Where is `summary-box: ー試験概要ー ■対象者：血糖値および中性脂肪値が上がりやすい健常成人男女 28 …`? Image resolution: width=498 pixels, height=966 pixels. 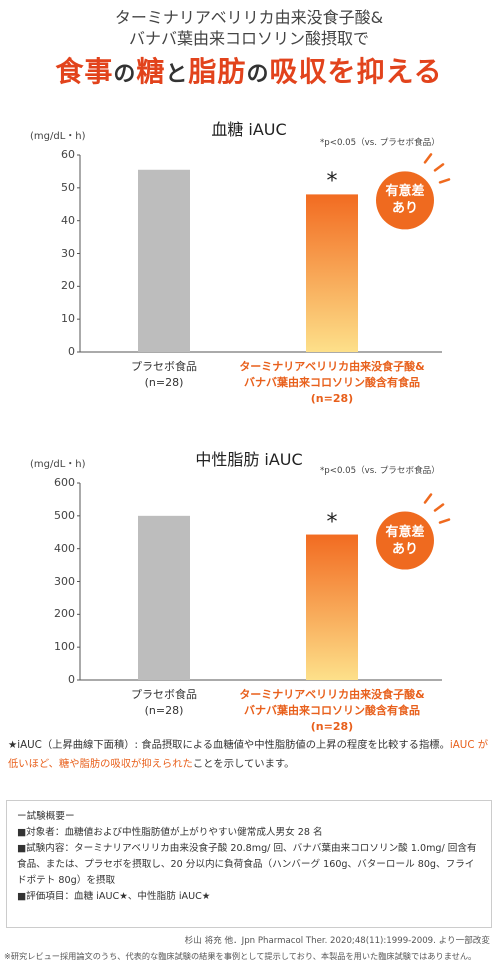
summary-box: ー試験概要ー ■対象者：血糖値および中性脂肪値が上がりやすい健常成人男女 28 … is located at coordinates (249, 864).